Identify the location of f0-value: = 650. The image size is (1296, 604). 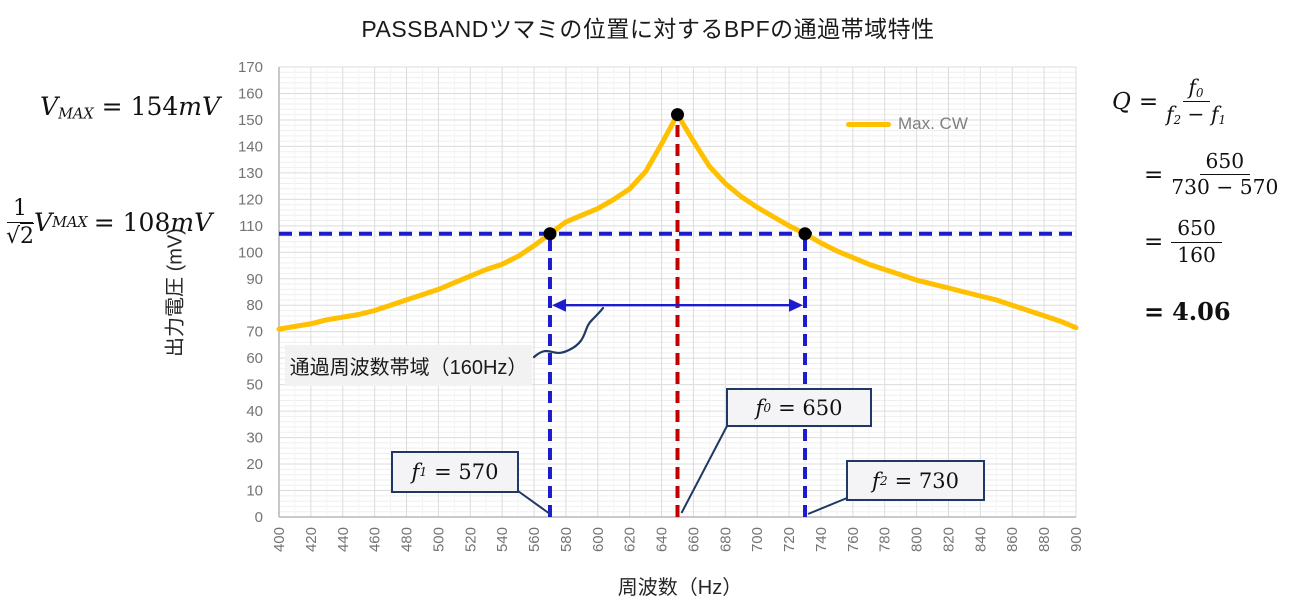
(810, 407).